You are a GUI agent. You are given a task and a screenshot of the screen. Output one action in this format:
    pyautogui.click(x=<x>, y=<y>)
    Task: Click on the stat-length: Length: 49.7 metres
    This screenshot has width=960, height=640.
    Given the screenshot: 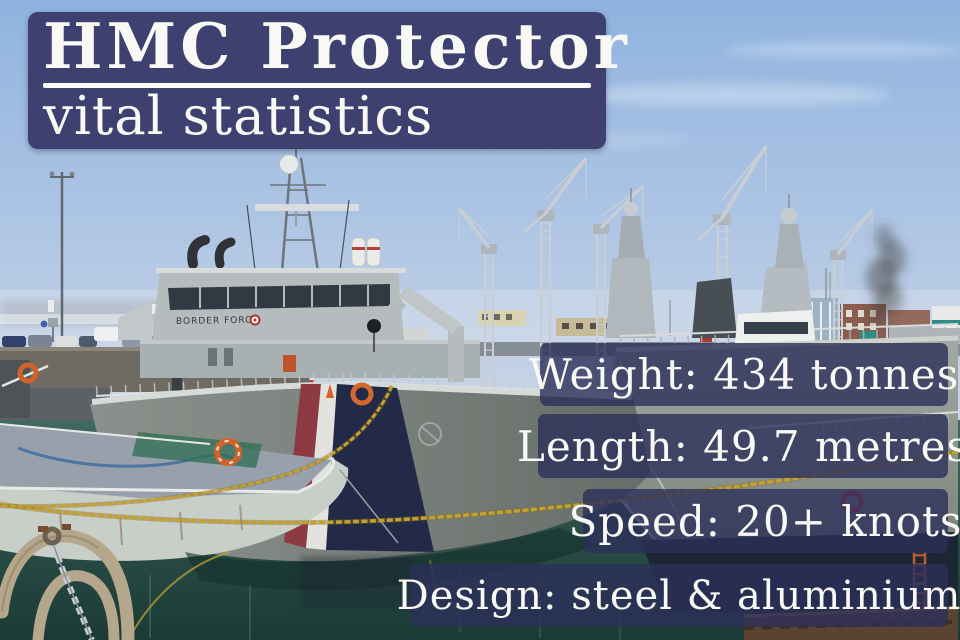 What is the action you would take?
    pyautogui.click(x=738, y=446)
    